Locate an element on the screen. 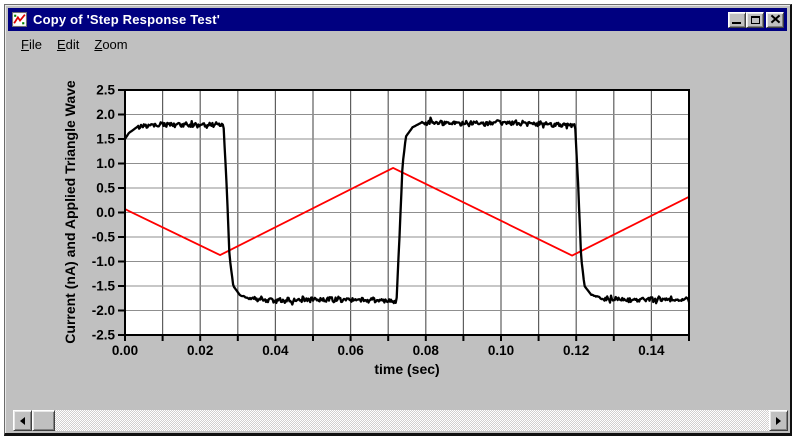 This screenshot has height=441, width=800. menu-item-edit: Edit is located at coordinates (68, 44).